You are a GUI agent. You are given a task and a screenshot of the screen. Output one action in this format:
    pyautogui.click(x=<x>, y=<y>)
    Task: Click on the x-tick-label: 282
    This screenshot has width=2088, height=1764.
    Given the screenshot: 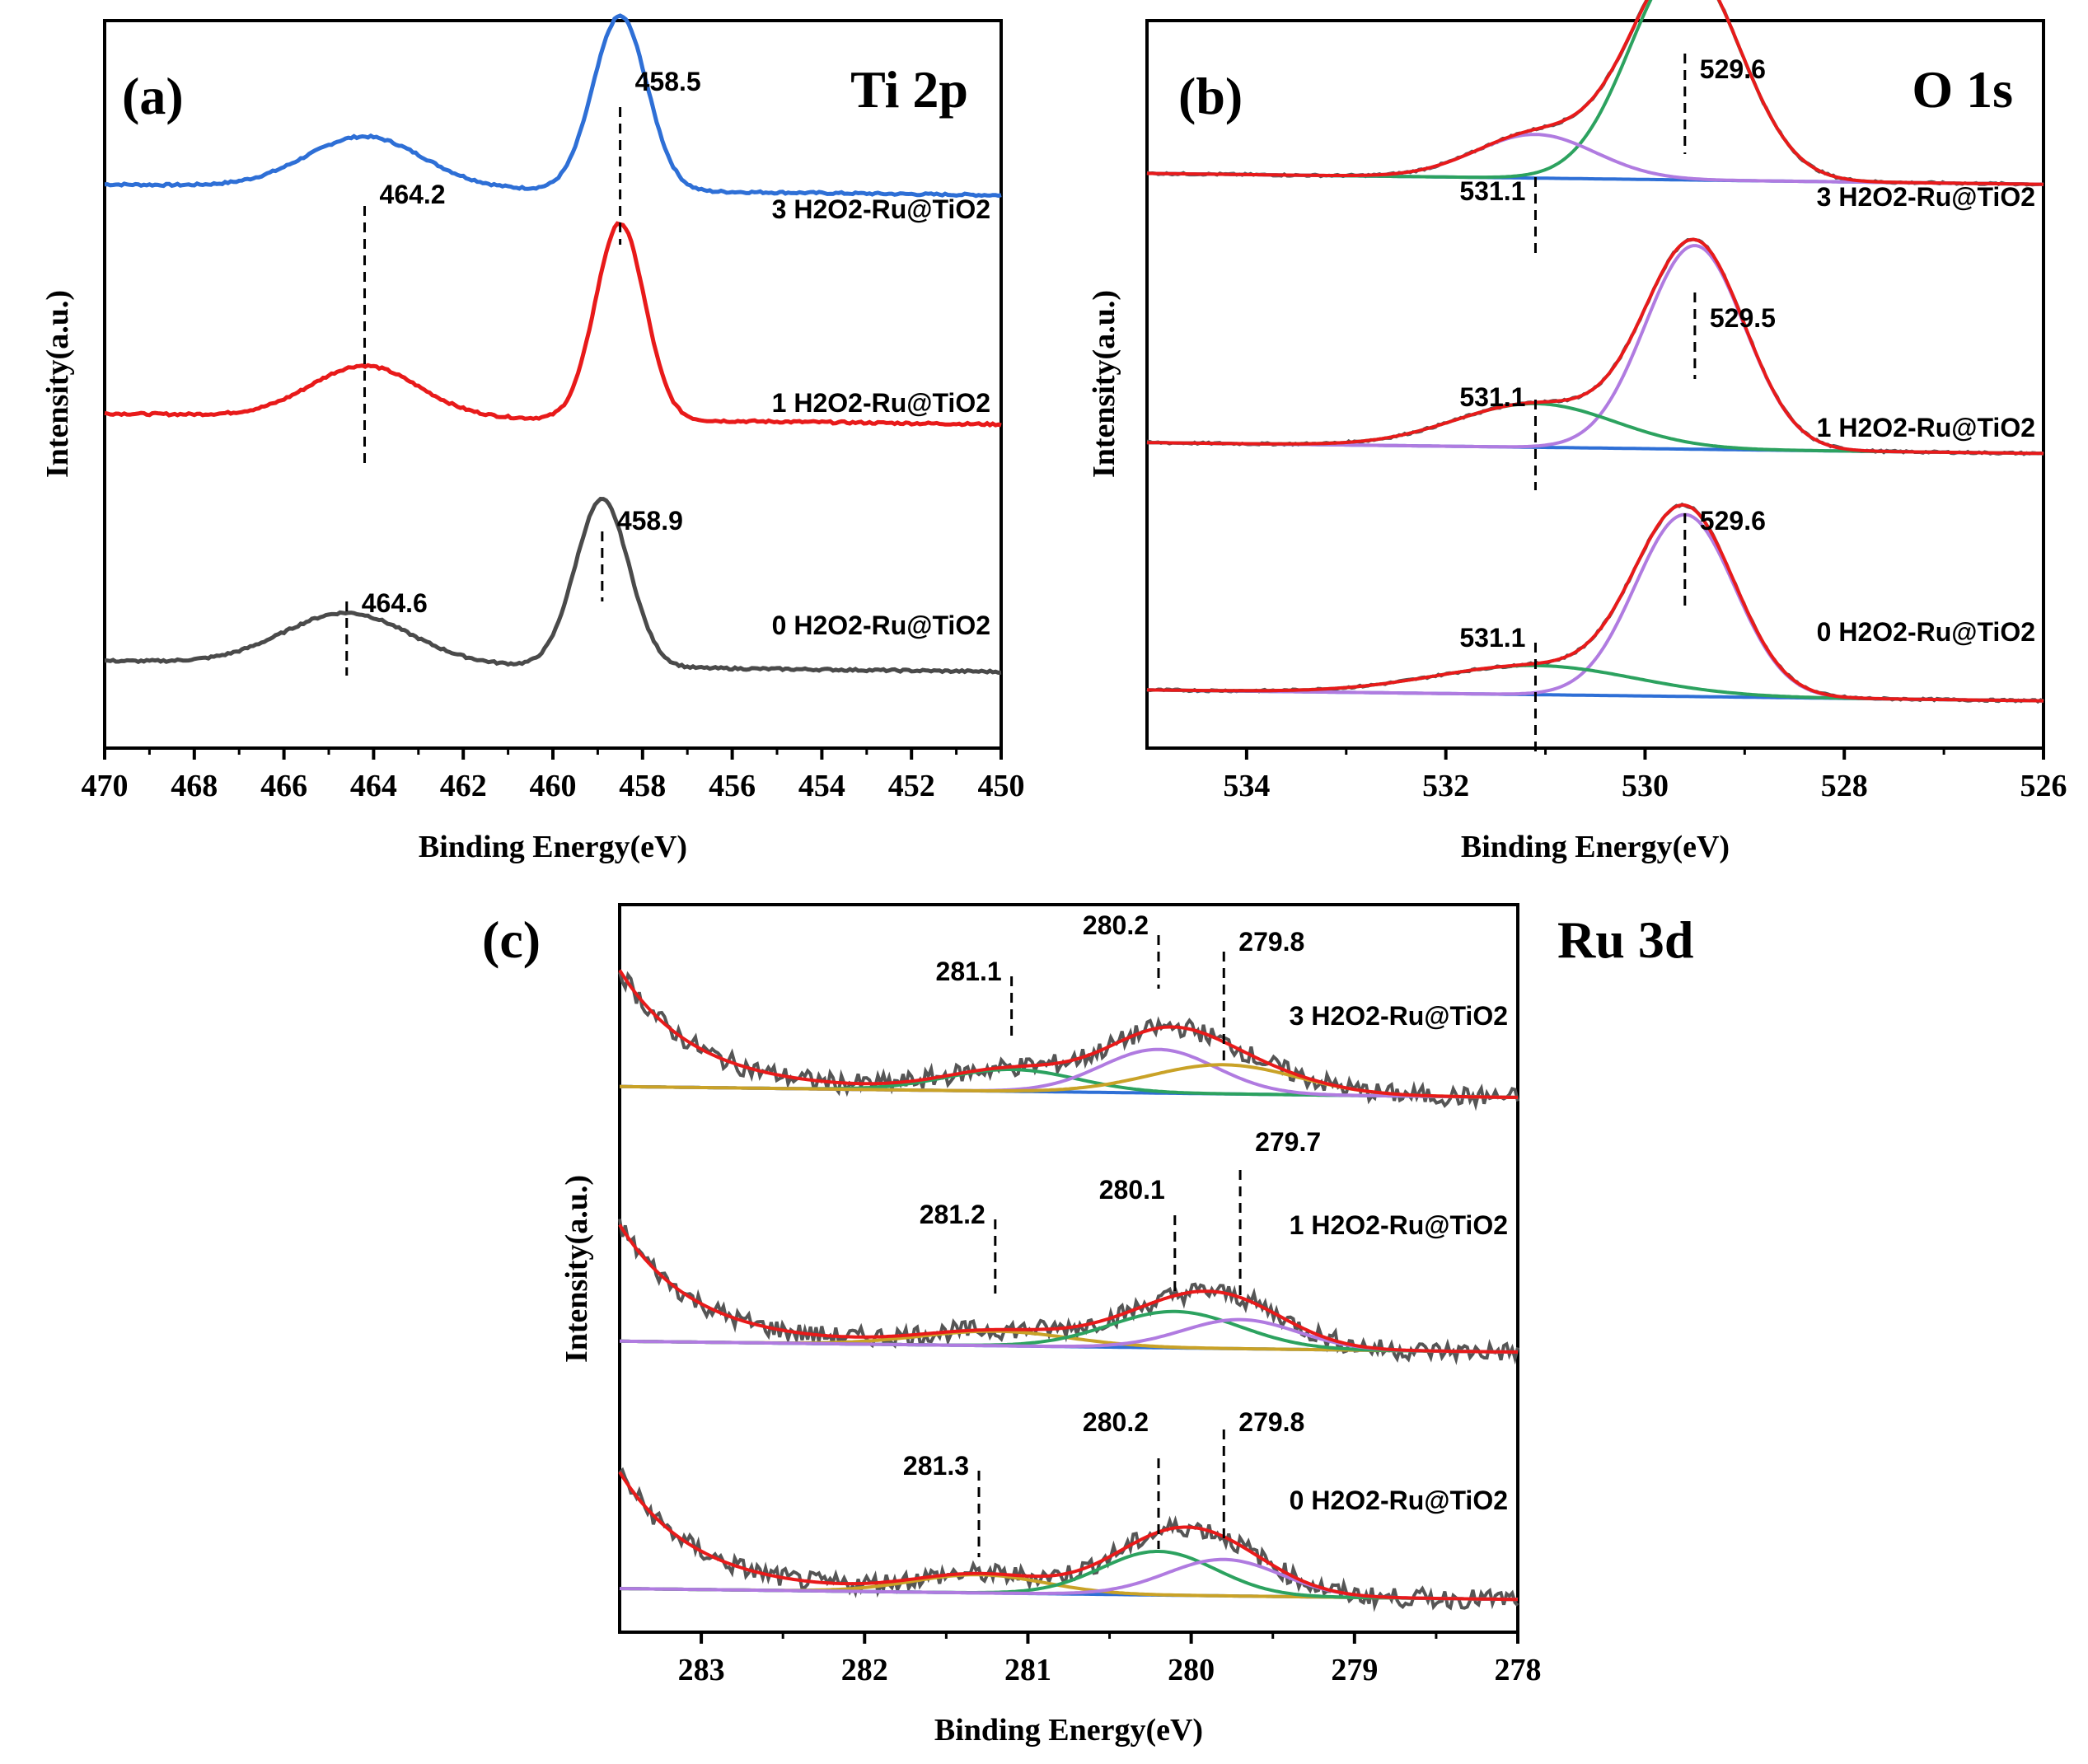 What is the action you would take?
    pyautogui.click(x=864, y=1670)
    